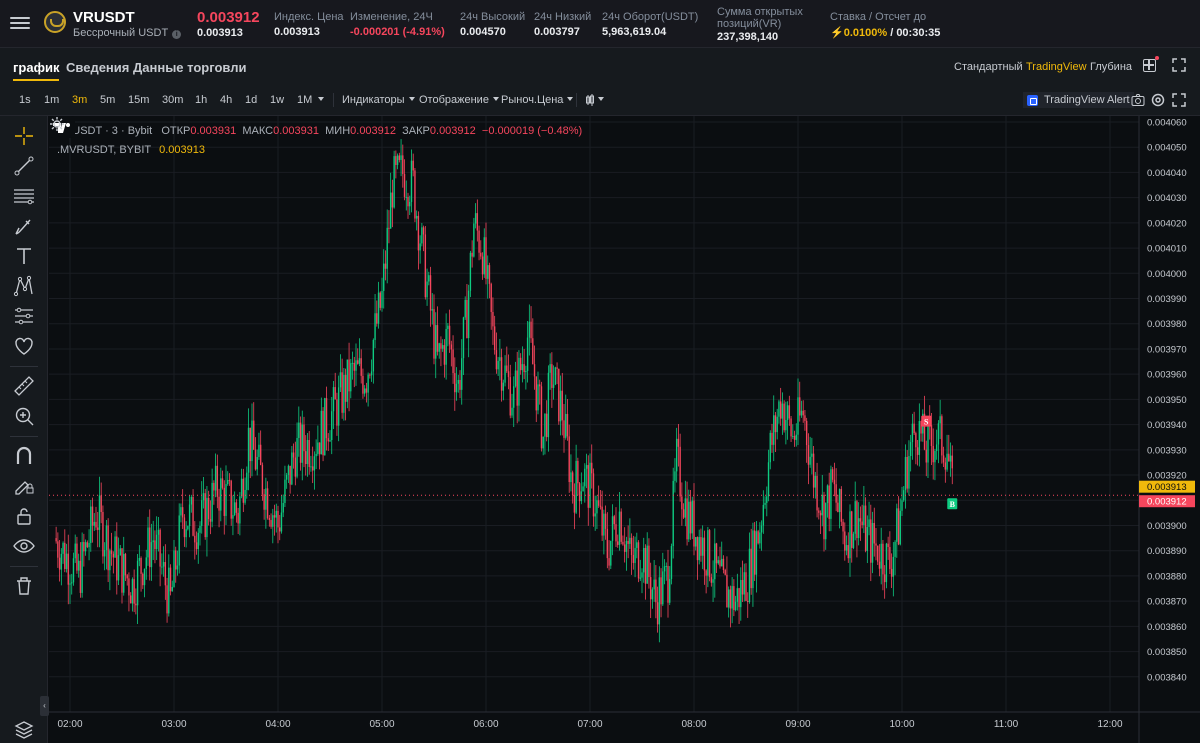  Describe the element at coordinates (44, 706) in the screenshot. I see `collapse-tools-button: ‹` at that location.